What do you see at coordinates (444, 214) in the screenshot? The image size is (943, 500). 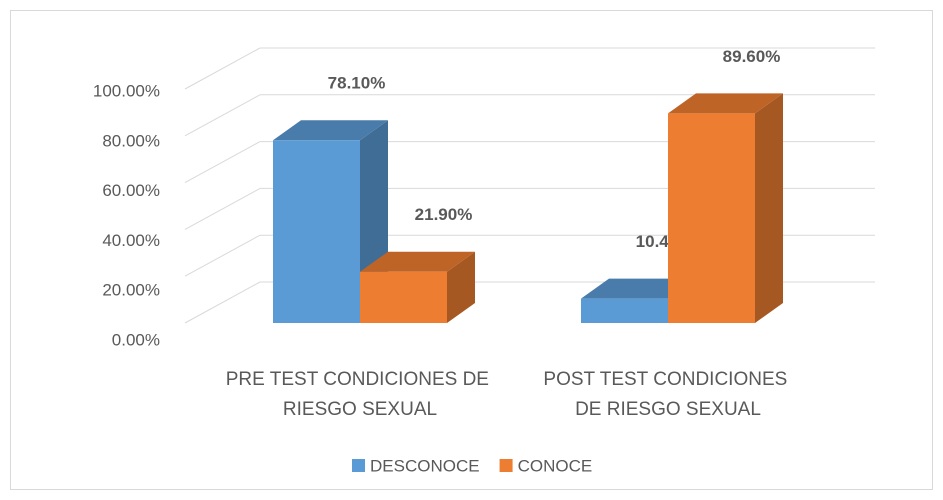 I see `data-label: 21.90%` at bounding box center [444, 214].